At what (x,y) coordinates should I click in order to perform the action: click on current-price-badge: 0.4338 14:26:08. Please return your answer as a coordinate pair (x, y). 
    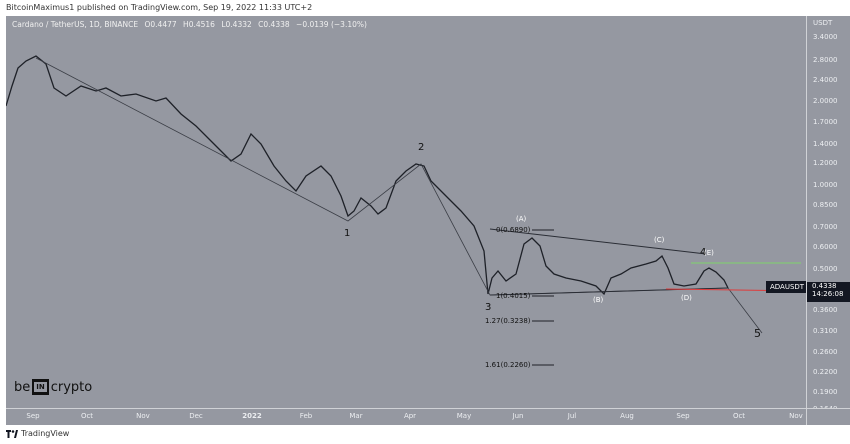
    Looking at the image, I should click on (828, 292).